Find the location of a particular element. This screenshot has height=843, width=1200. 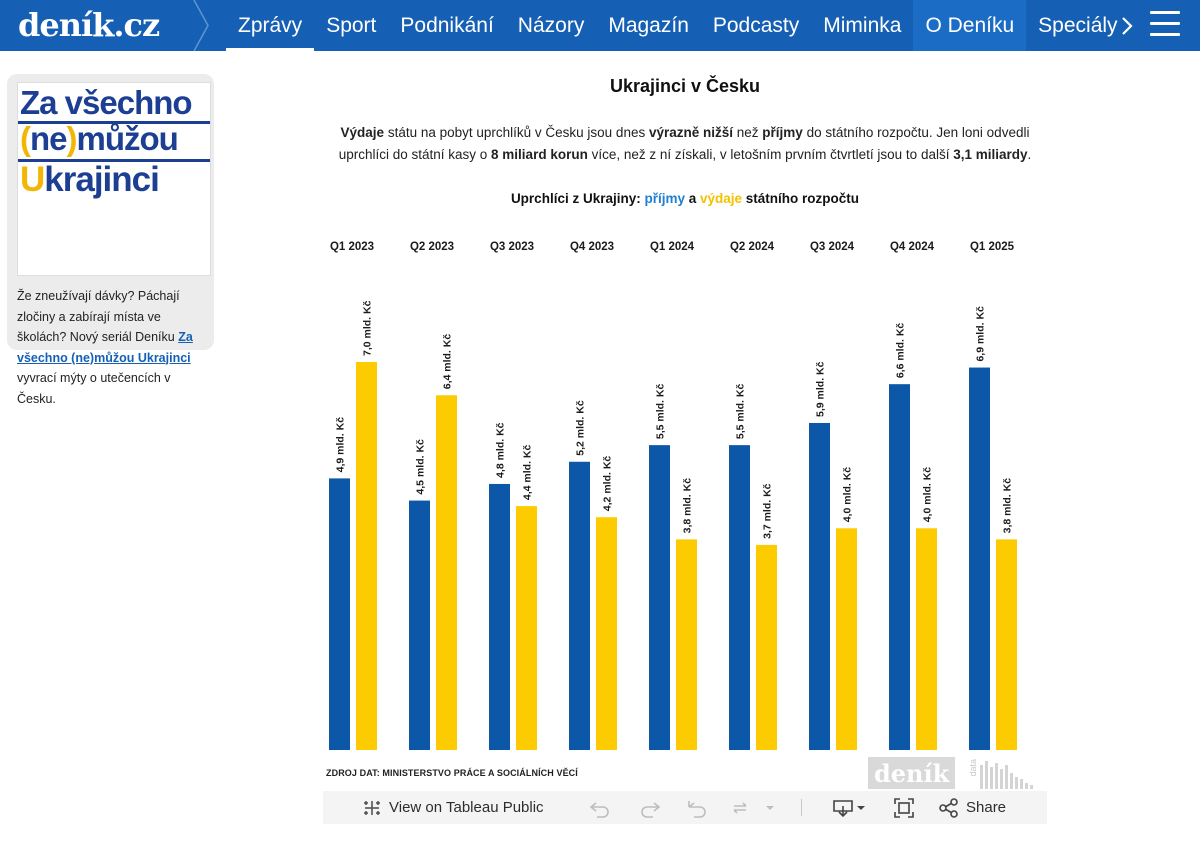

category-label: Q2 2024 is located at coordinates (752, 247).